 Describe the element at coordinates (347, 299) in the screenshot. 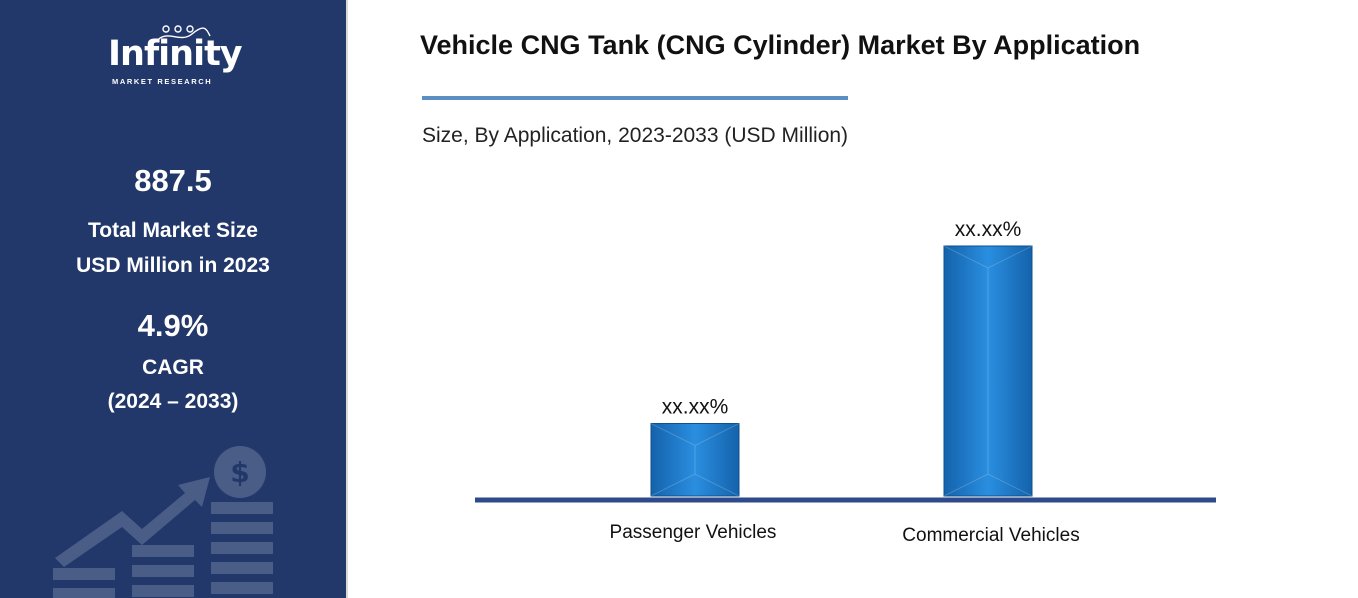

I see `sidebar-divider` at that location.